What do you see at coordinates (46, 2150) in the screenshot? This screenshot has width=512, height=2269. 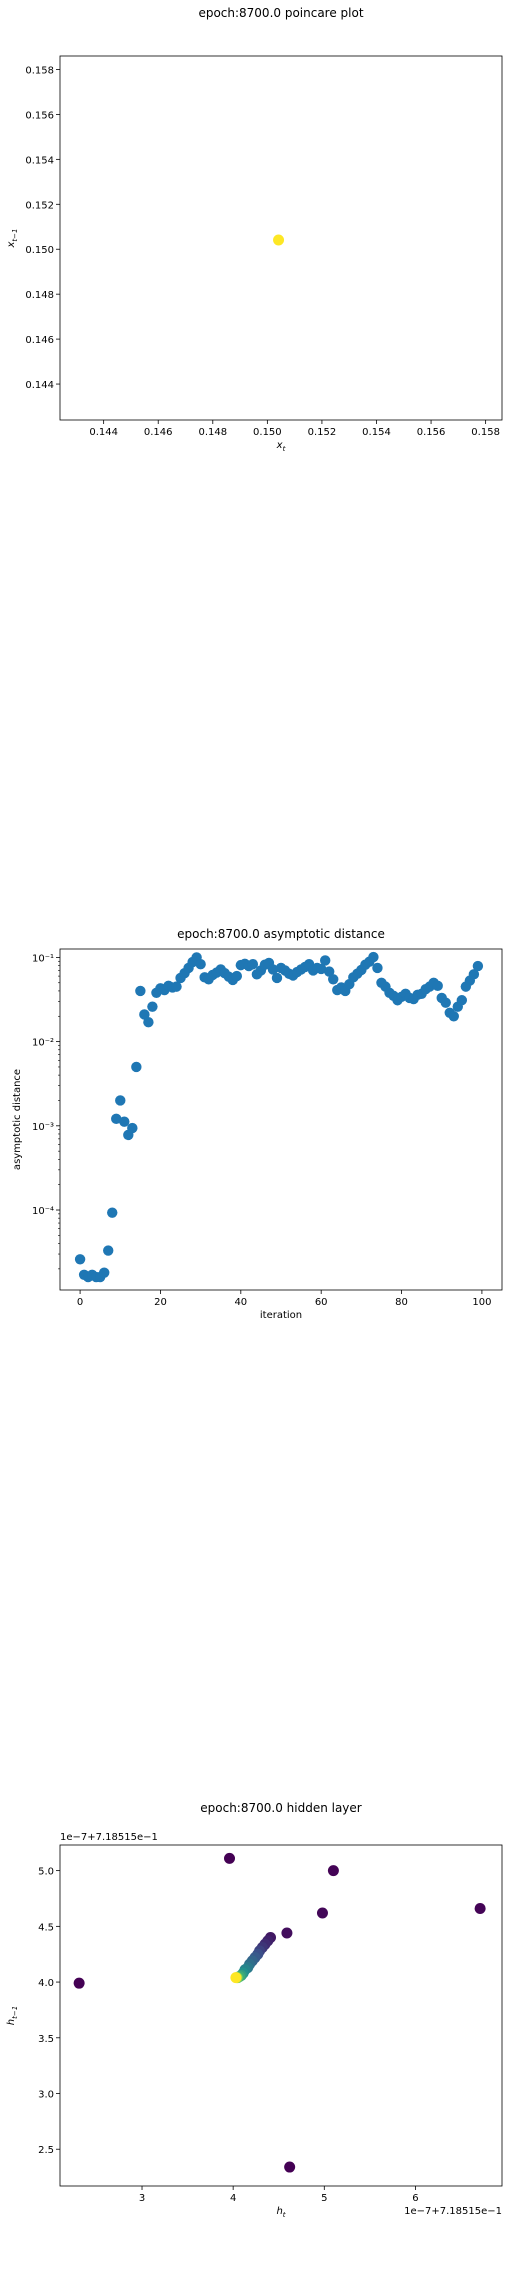 I see `y-tick-label: 2.5` at bounding box center [46, 2150].